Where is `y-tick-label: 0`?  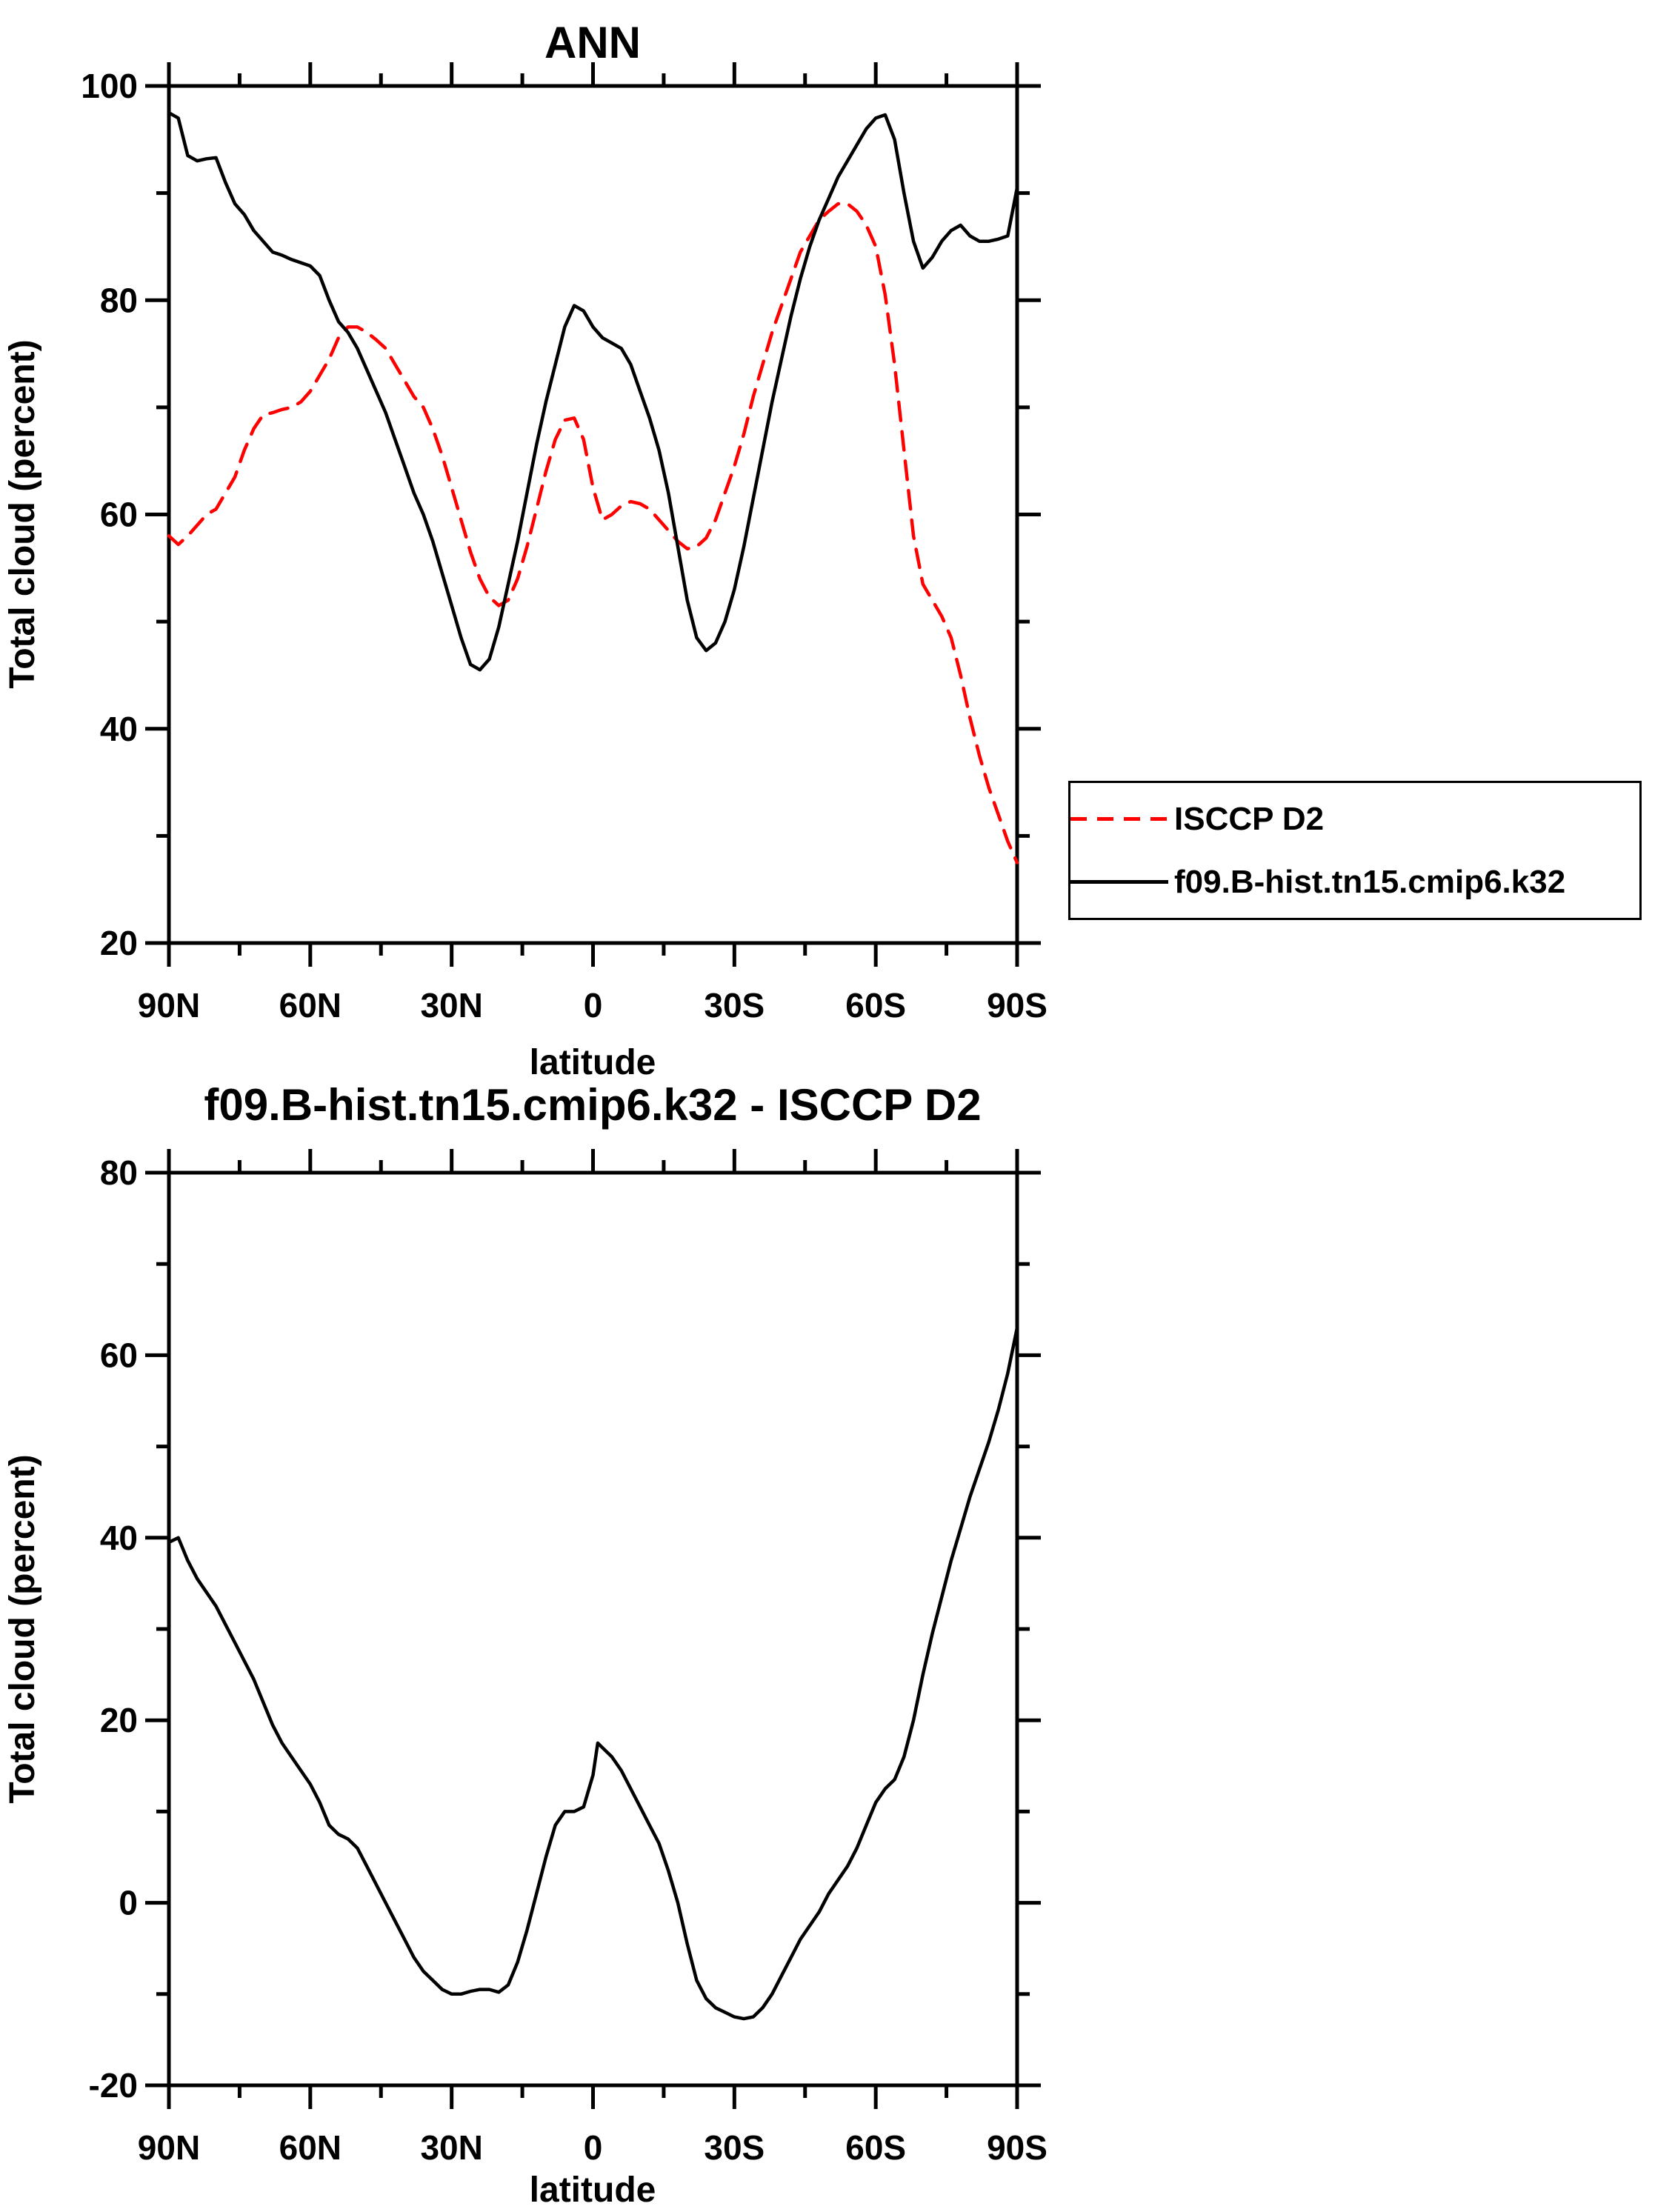 y-tick-label: 0 is located at coordinates (128, 1903).